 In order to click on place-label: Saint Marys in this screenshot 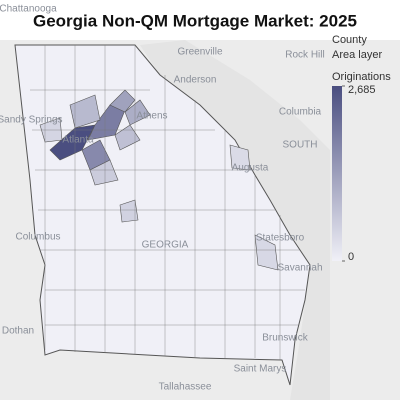, I will do `click(260, 369)`.